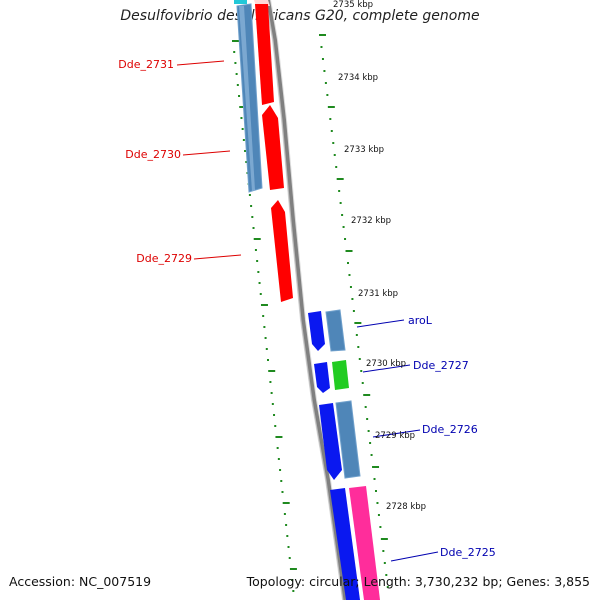 This screenshot has height=600, width=600. What do you see at coordinates (386, 364) in the screenshot?
I see `ruler-label: 2730 kbp` at bounding box center [386, 364].